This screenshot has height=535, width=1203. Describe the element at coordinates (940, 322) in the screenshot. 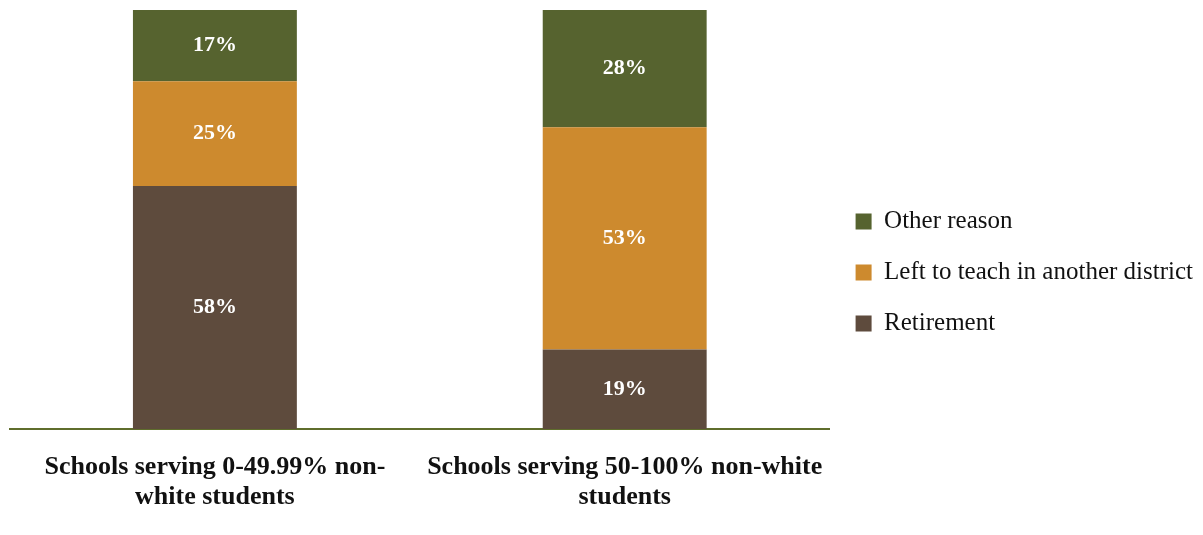

I see `legend-label: Retirement` at that location.